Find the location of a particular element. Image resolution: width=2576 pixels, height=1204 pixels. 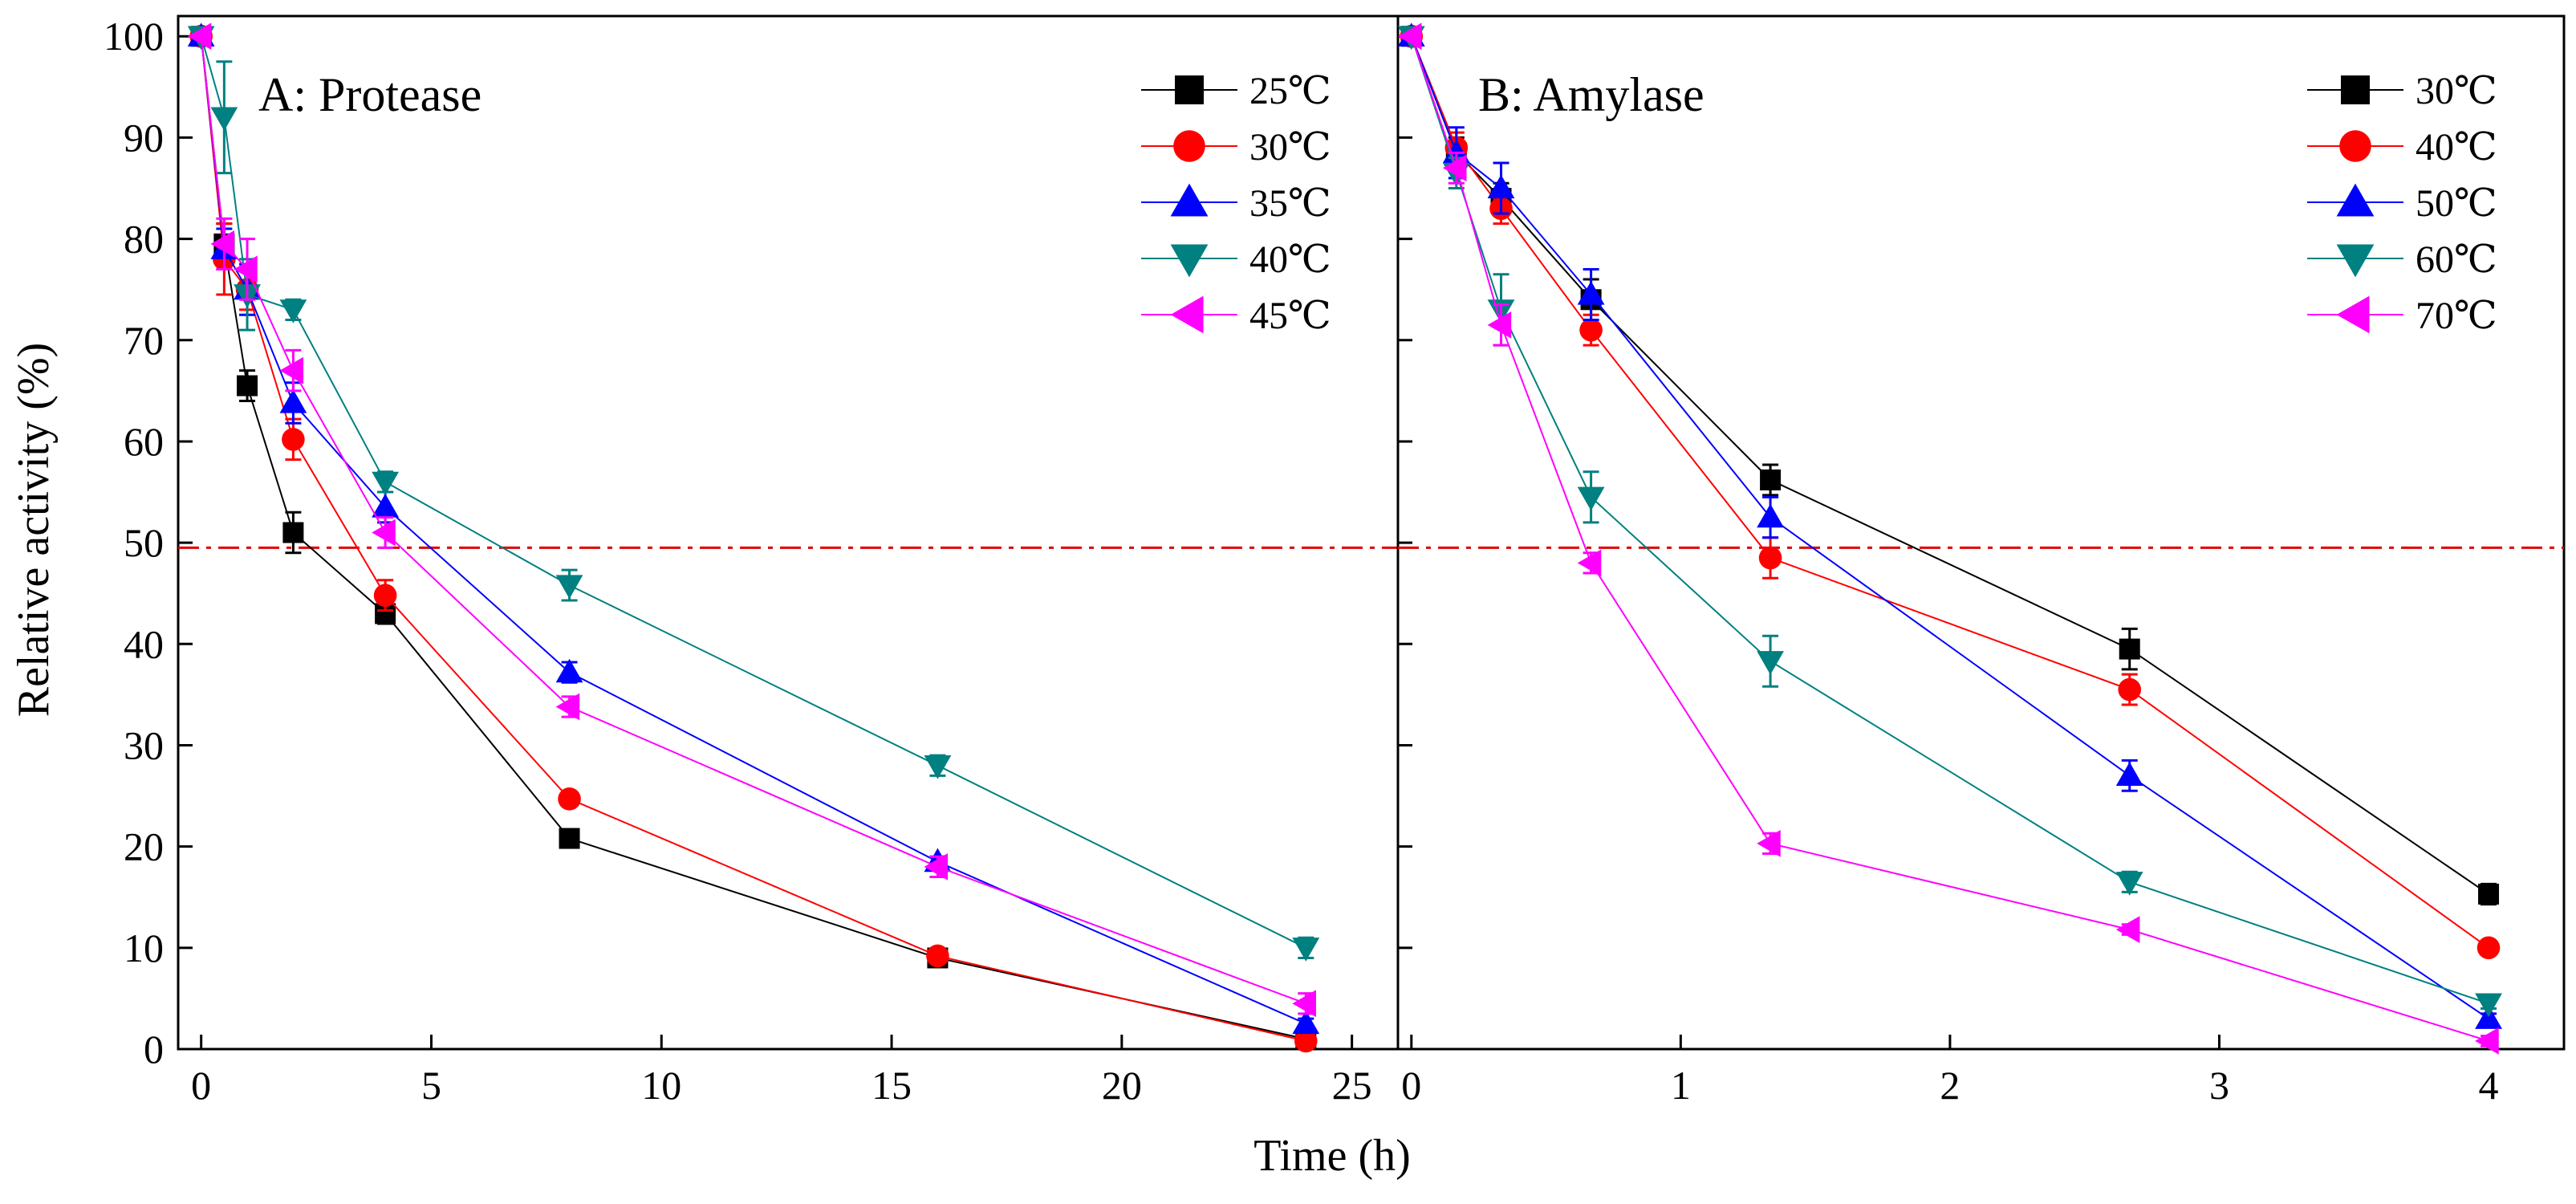

legend-item: 60℃ is located at coordinates (2402, 259).